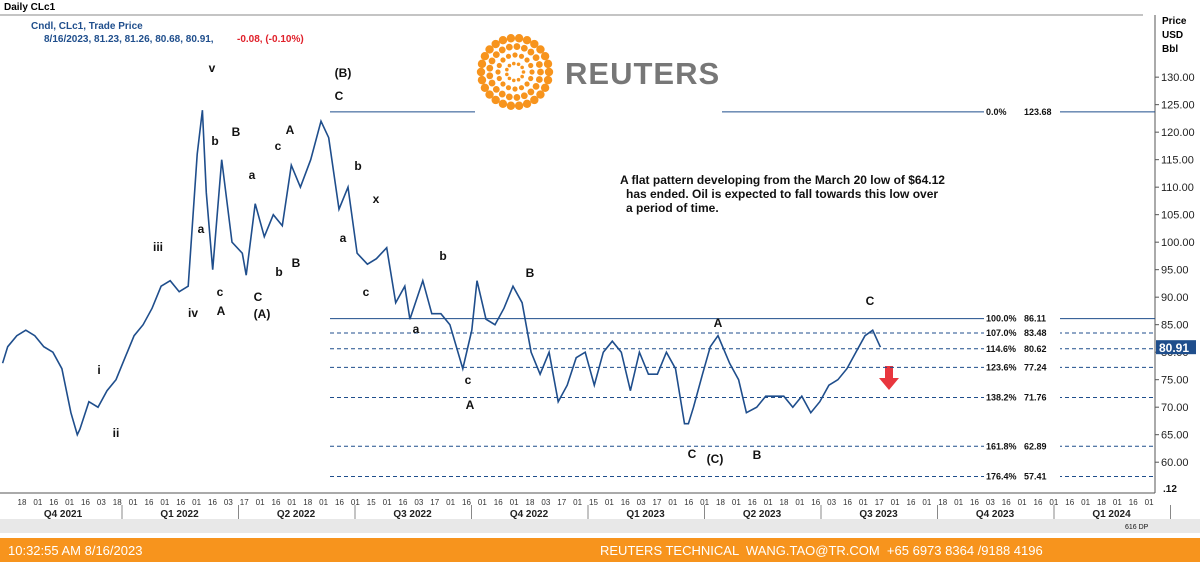 This screenshot has width=1200, height=567. I want to click on fib-percent: 114.6%, so click(1001, 349).